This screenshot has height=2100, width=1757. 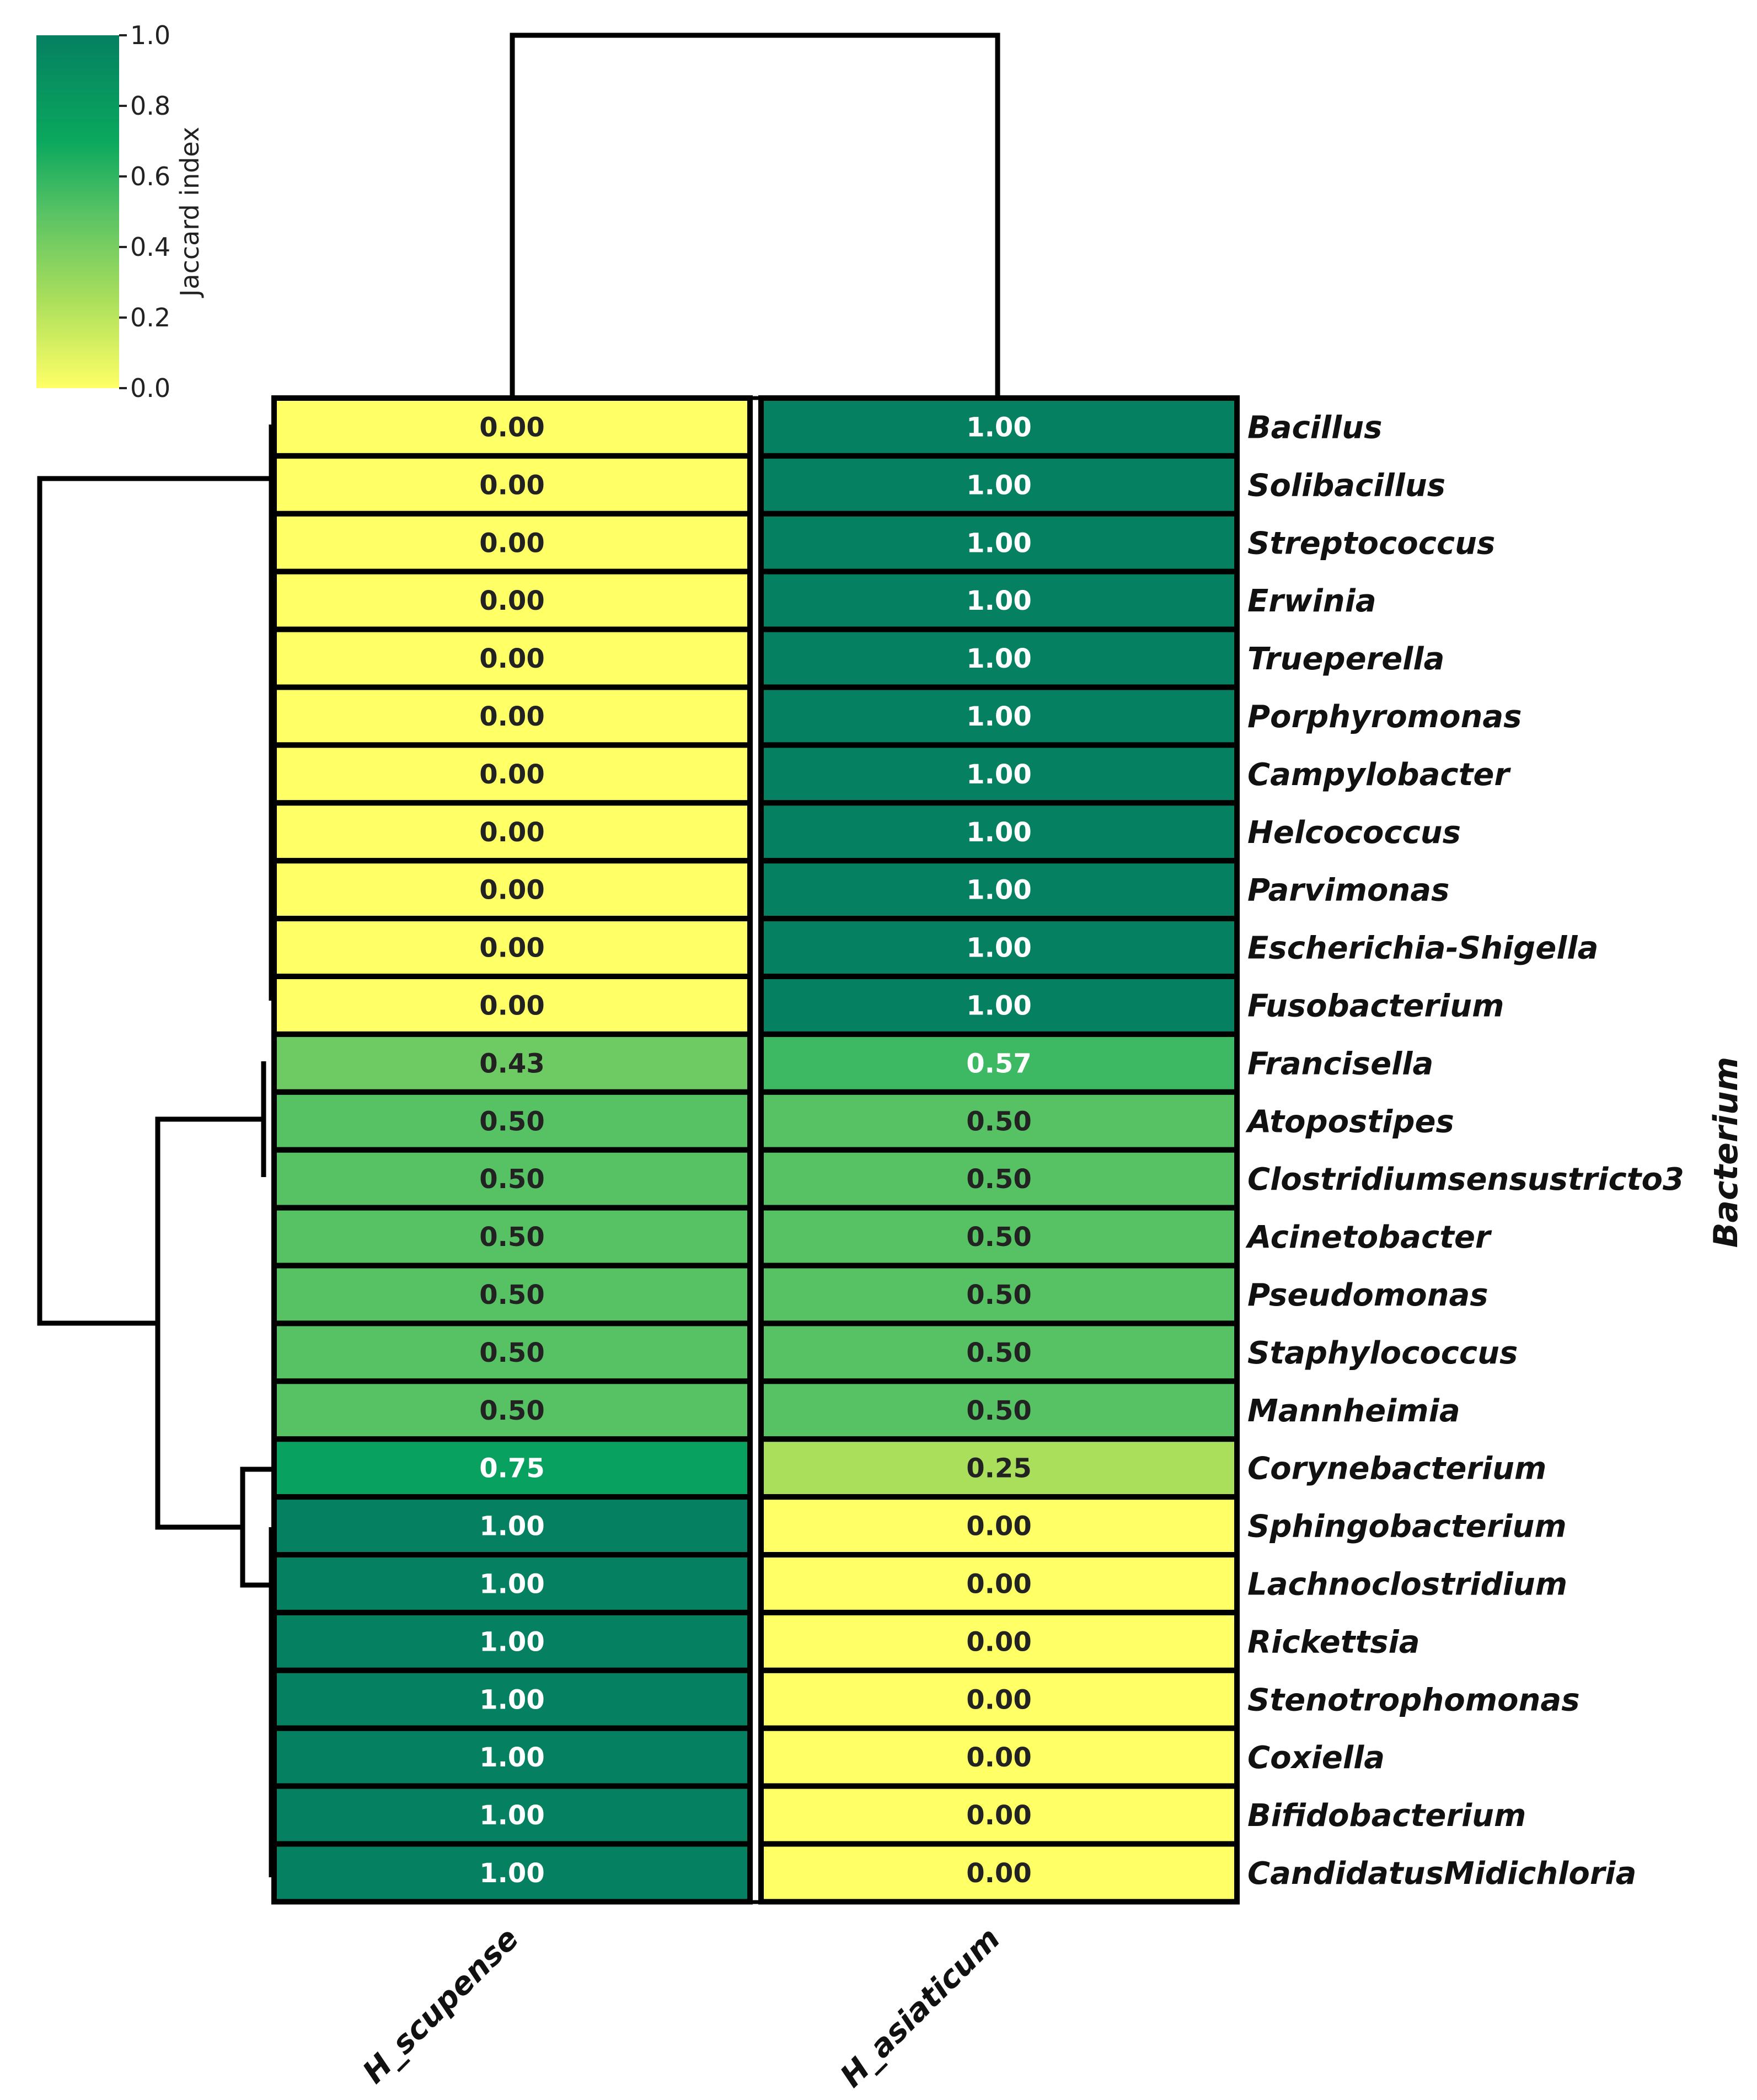 I want to click on row-label: Clostridiumsensustricto3, so click(x=1465, y=1179).